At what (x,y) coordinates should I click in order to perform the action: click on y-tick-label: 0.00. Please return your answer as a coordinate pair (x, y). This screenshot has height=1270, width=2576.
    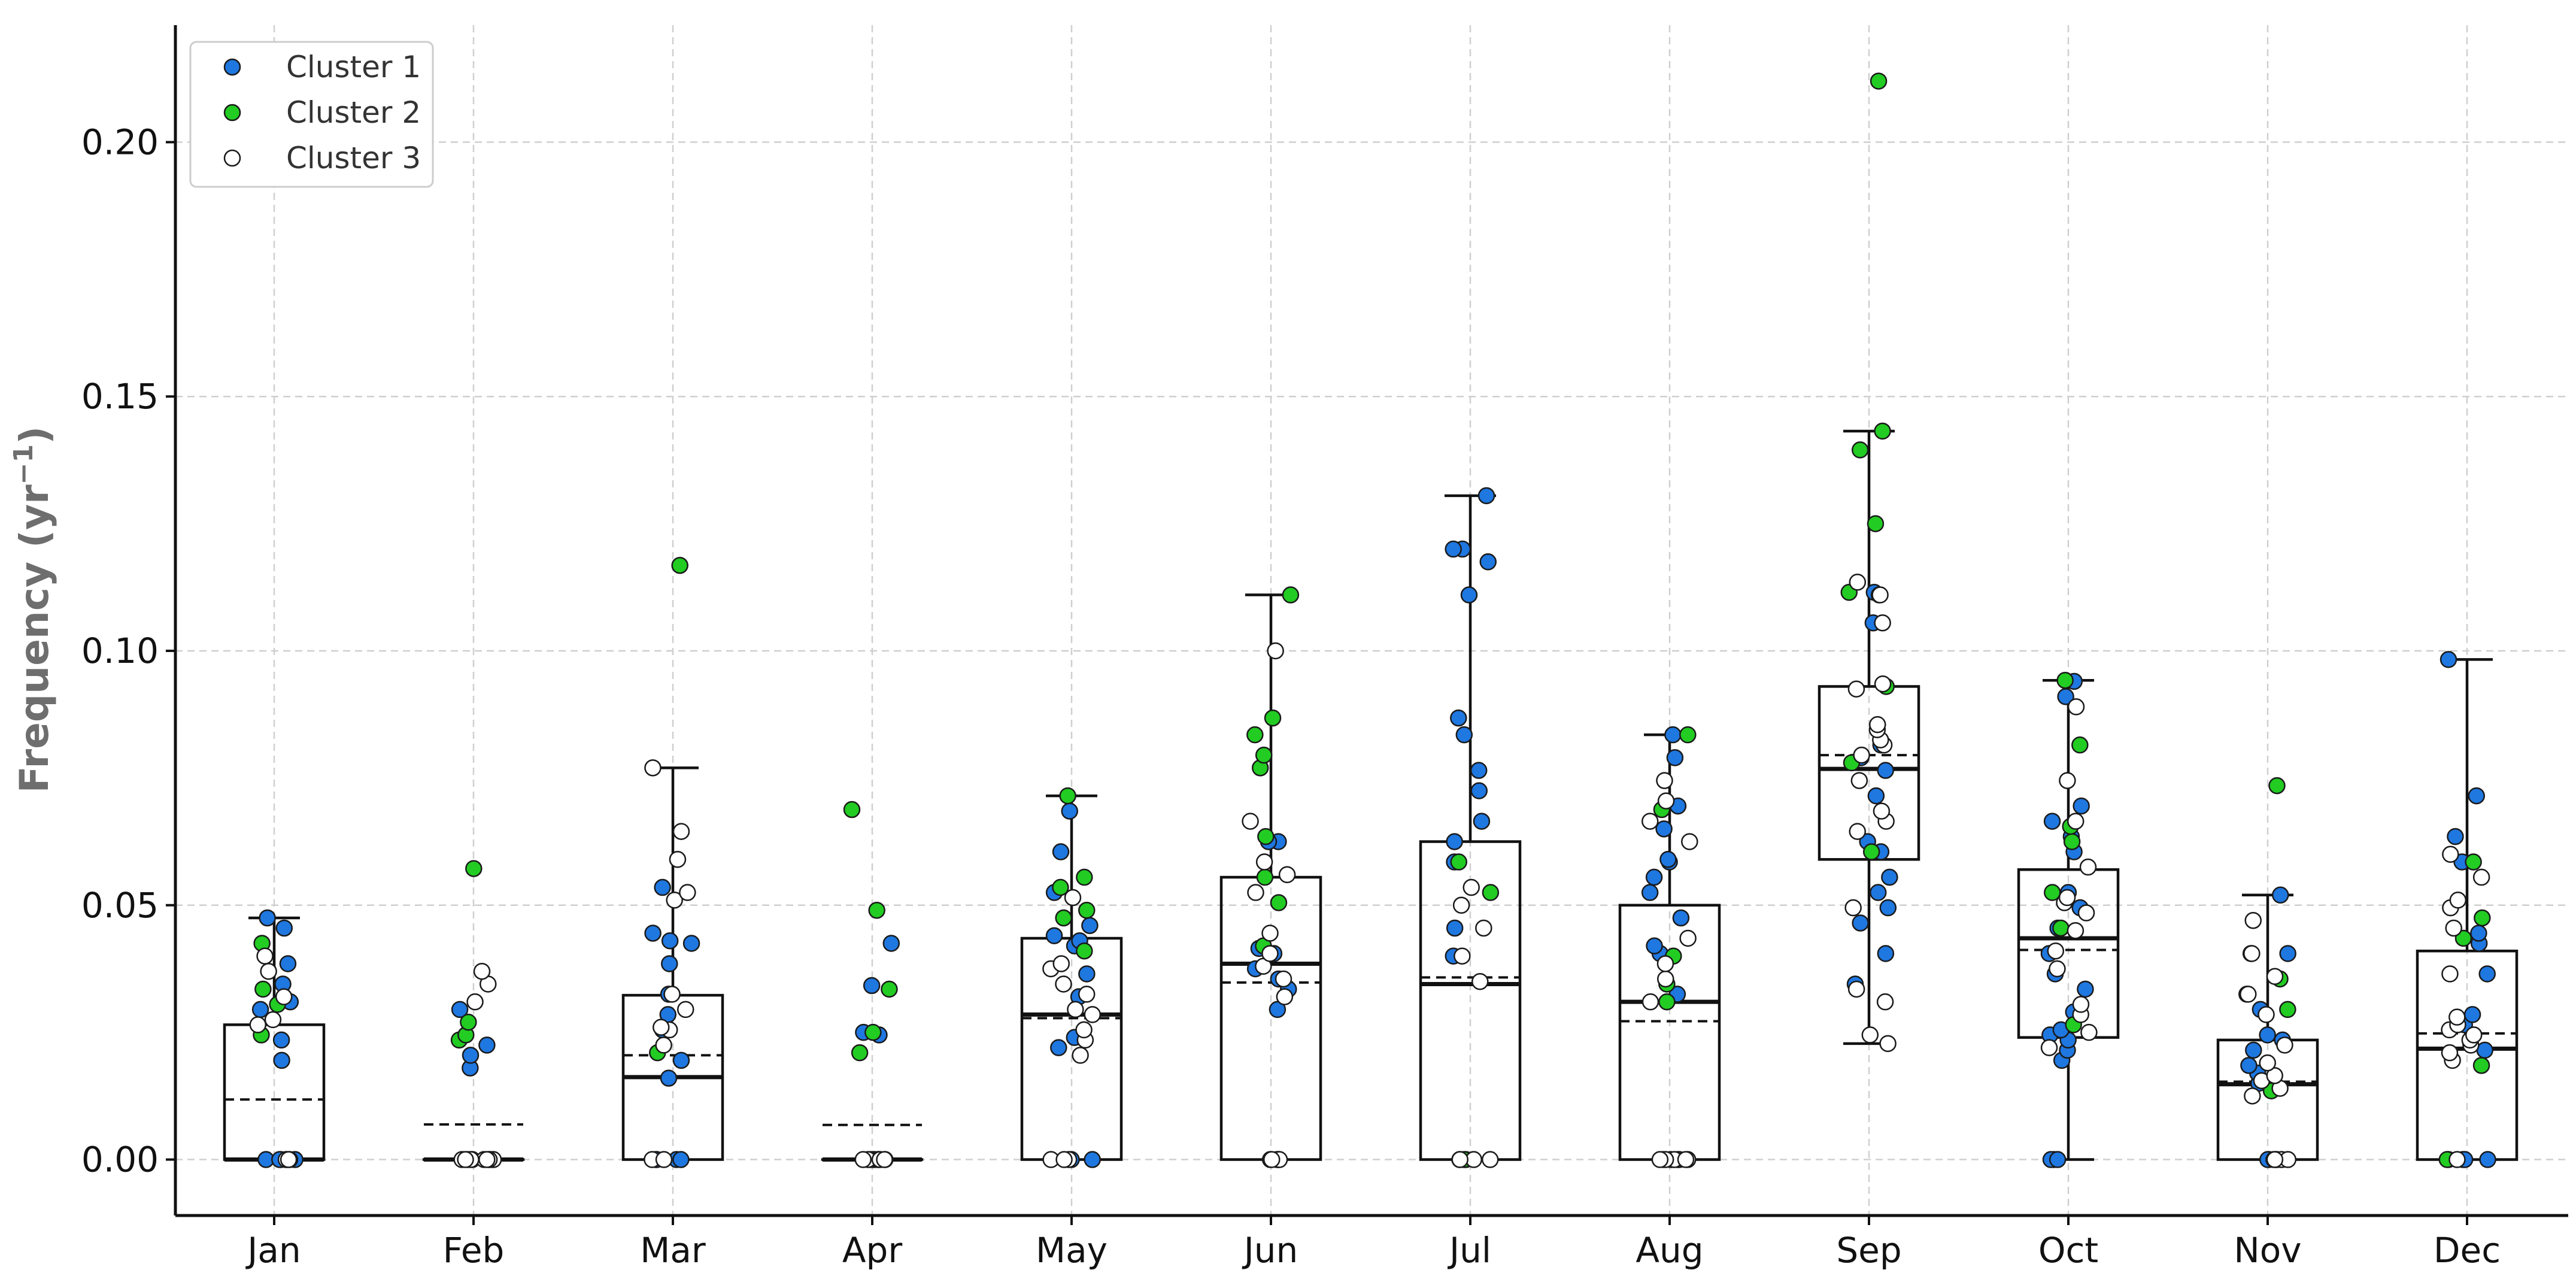
    Looking at the image, I should click on (120, 1159).